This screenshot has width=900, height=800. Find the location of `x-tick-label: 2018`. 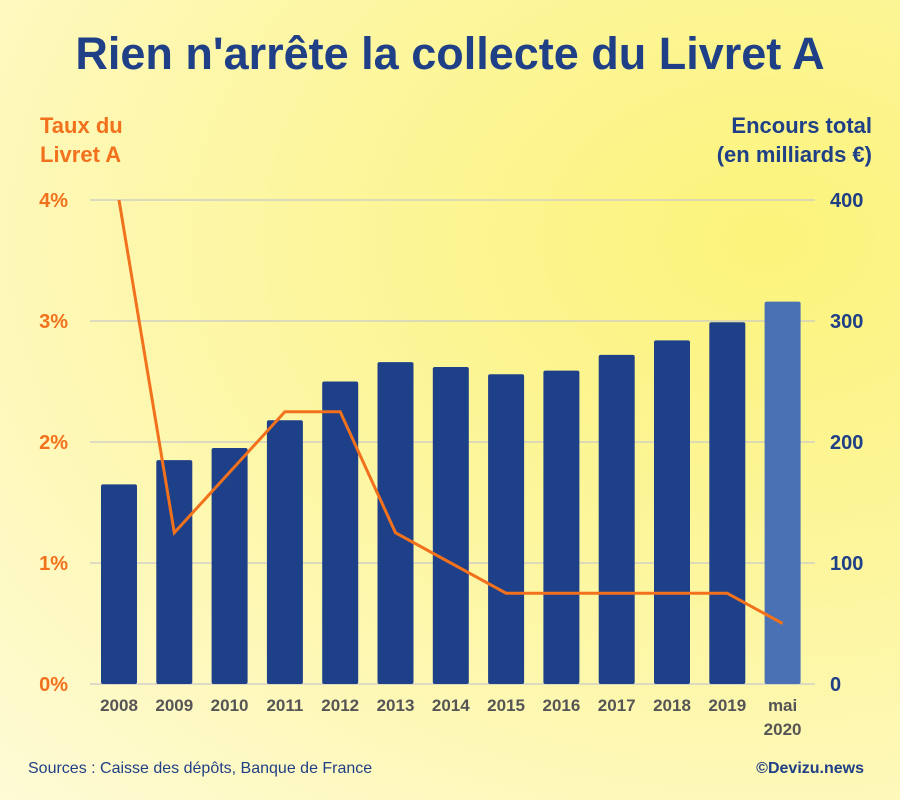

x-tick-label: 2018 is located at coordinates (672, 705).